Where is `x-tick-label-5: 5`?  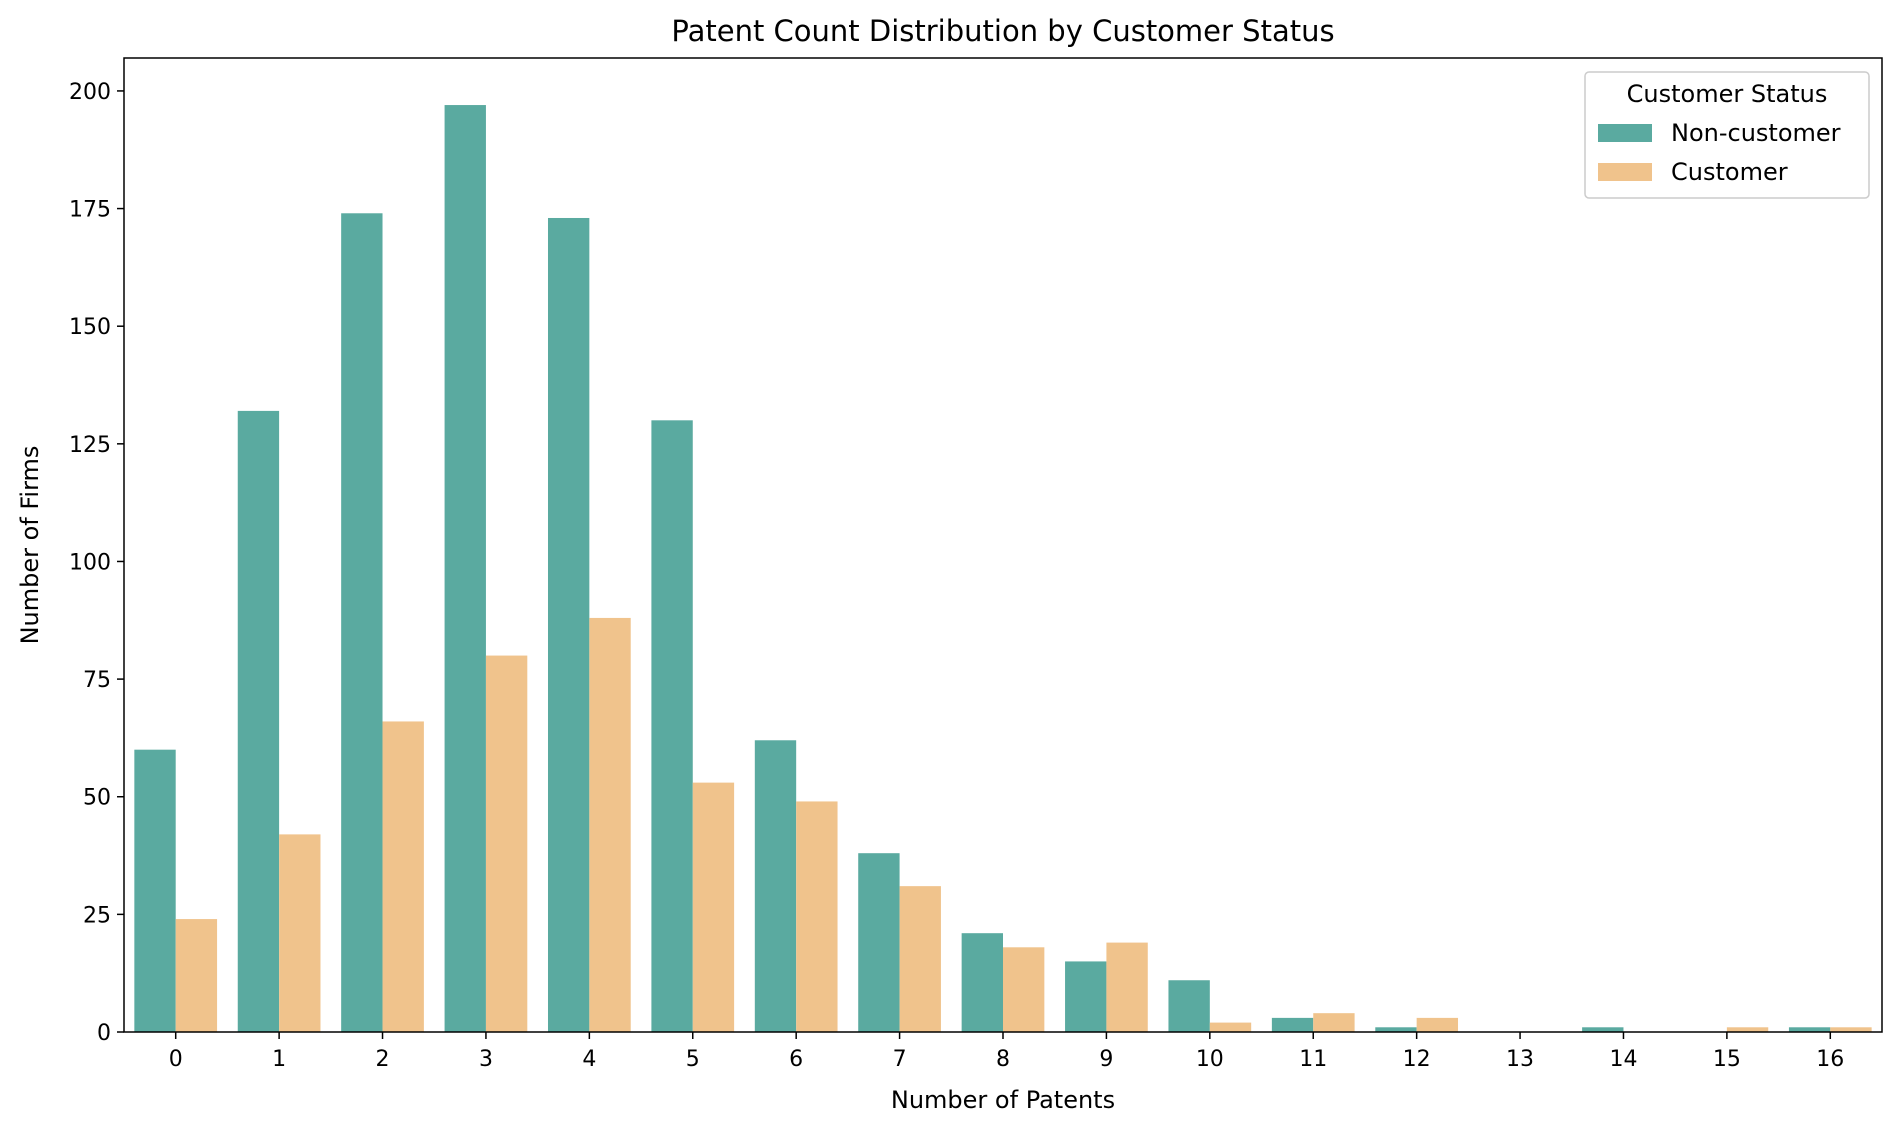
x-tick-label-5: 5 is located at coordinates (693, 1059).